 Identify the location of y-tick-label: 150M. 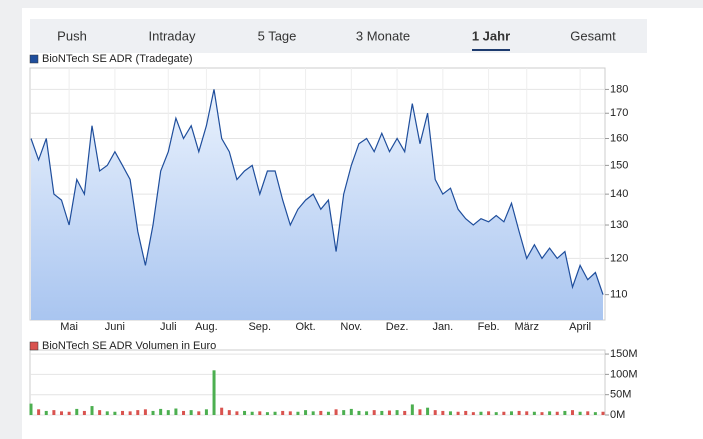
(624, 354).